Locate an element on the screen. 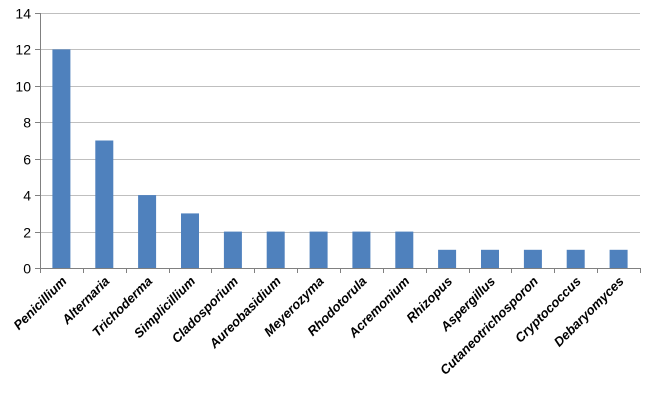  y-tick-label: 14 is located at coordinates (23, 14).